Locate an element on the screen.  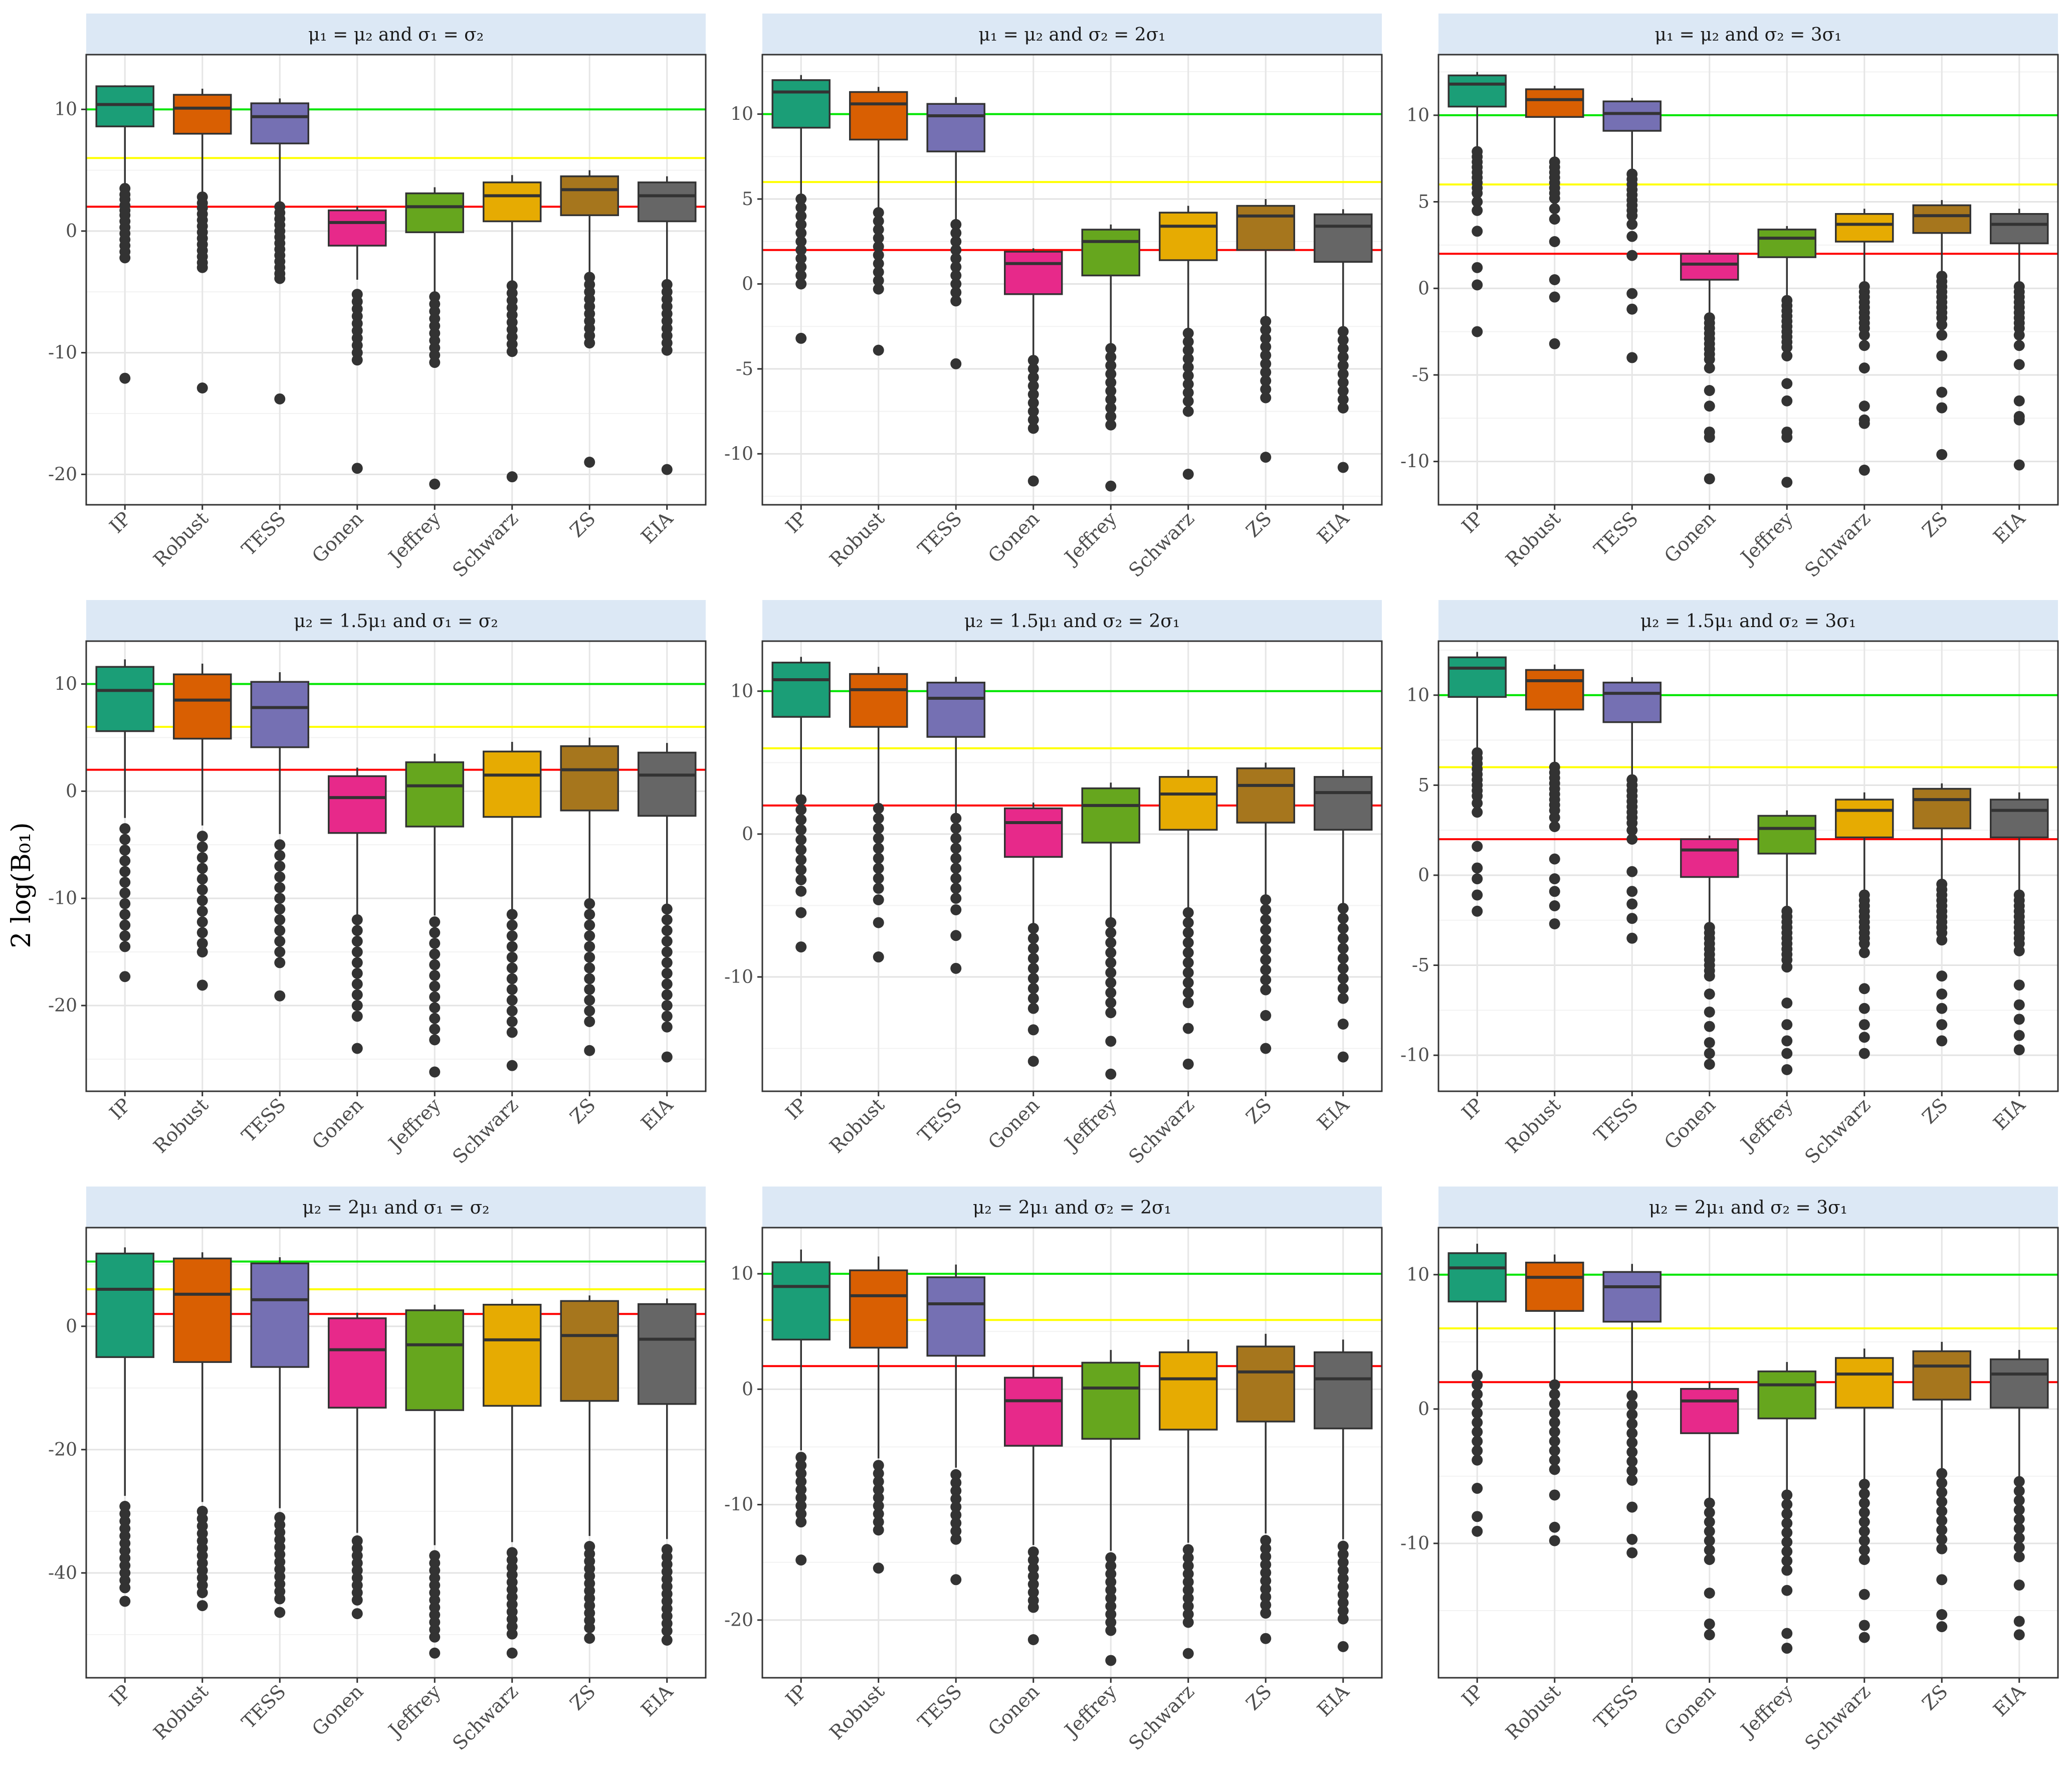
box-ip is located at coordinates (1477, 1390).